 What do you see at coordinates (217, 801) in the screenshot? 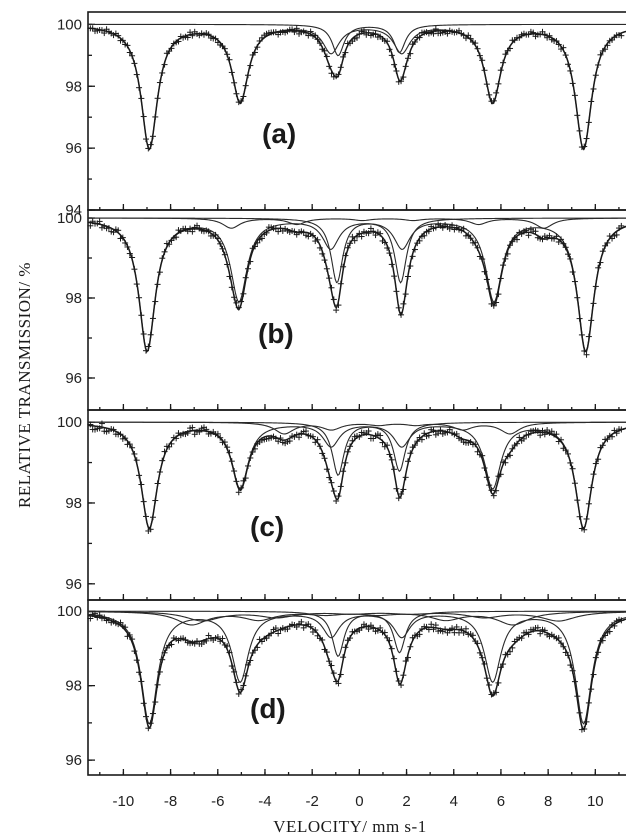
I see `x-tick-label: -6` at bounding box center [217, 801].